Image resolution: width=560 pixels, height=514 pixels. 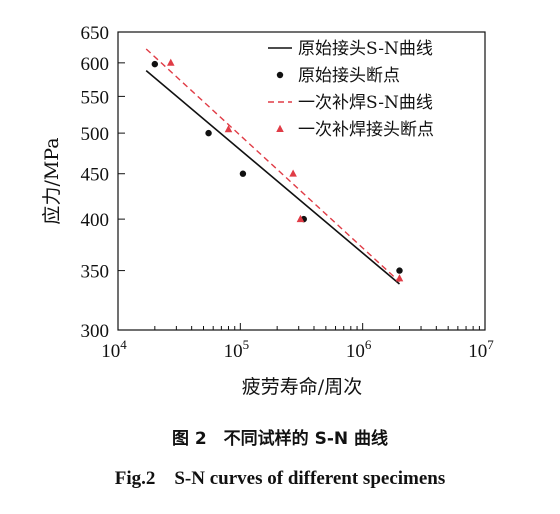 What do you see at coordinates (280, 75) in the screenshot?
I see `legend-circle-swatch` at bounding box center [280, 75].